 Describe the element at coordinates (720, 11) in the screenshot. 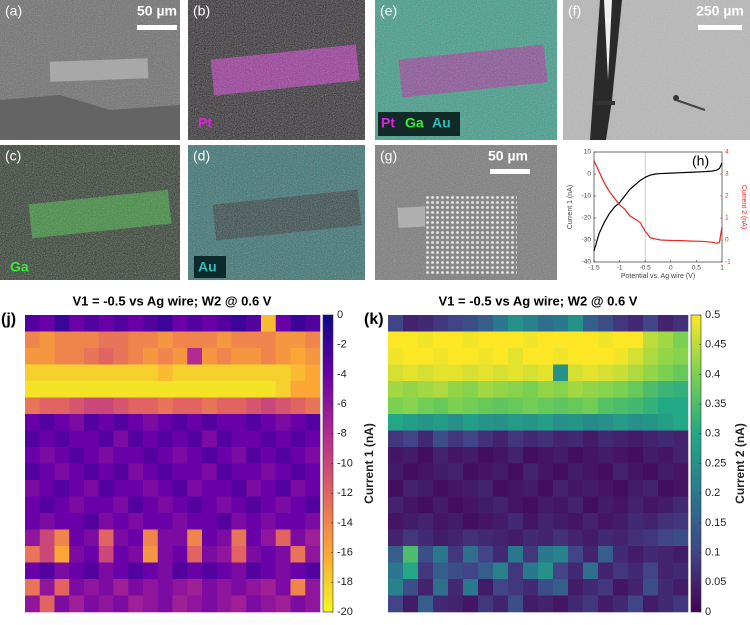

I see `scale-label: 250 µm` at that location.